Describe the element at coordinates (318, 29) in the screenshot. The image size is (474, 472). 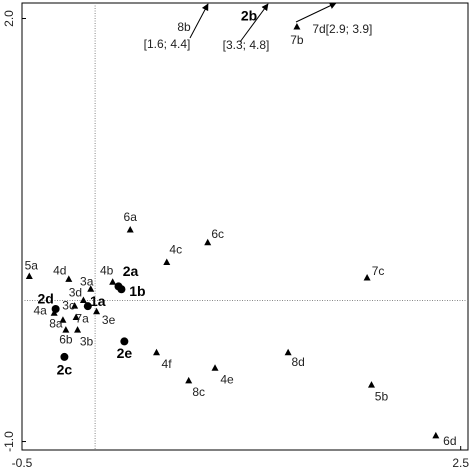
I see `outlier-label: 7d` at that location.